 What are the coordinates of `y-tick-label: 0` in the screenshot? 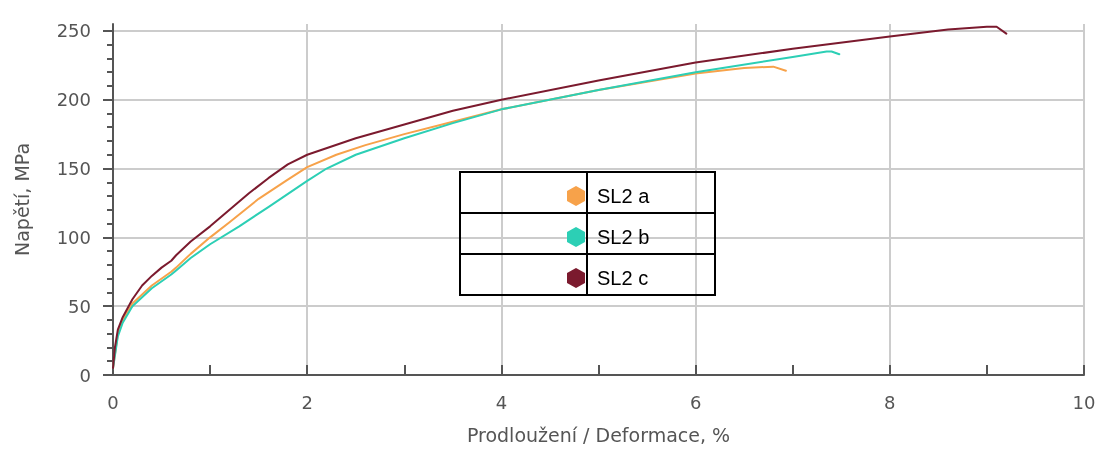 It's located at (85, 375).